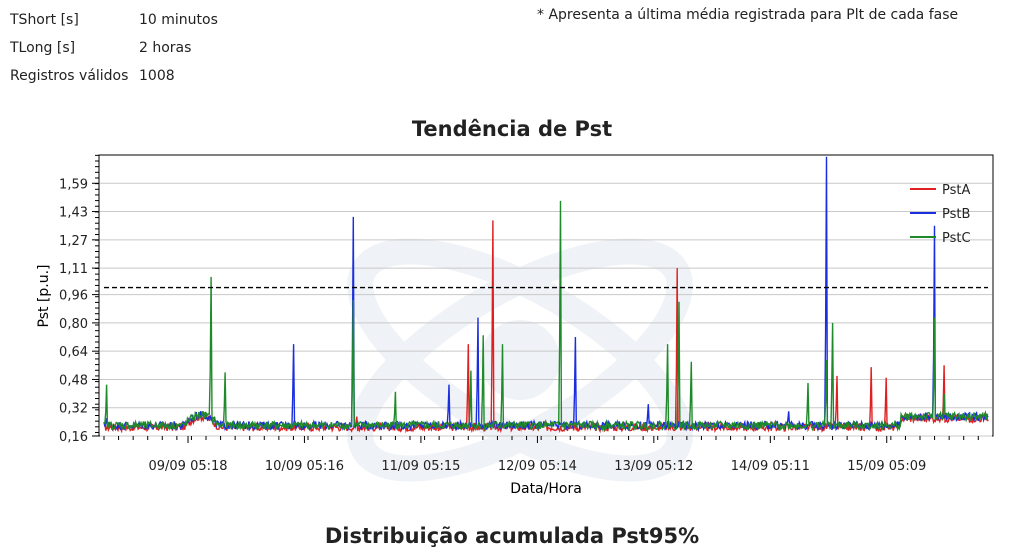 This screenshot has height=557, width=1024. I want to click on legend-label-pstc: PstC, so click(956, 238).